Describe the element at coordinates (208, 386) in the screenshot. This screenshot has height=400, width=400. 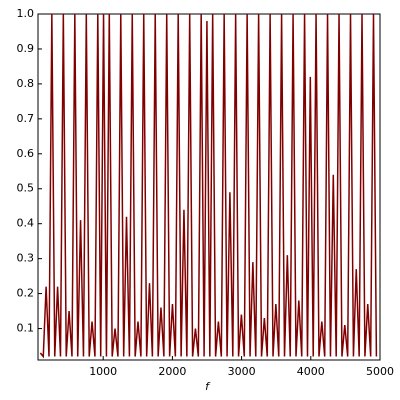
I see `x-axis-label: f` at that location.